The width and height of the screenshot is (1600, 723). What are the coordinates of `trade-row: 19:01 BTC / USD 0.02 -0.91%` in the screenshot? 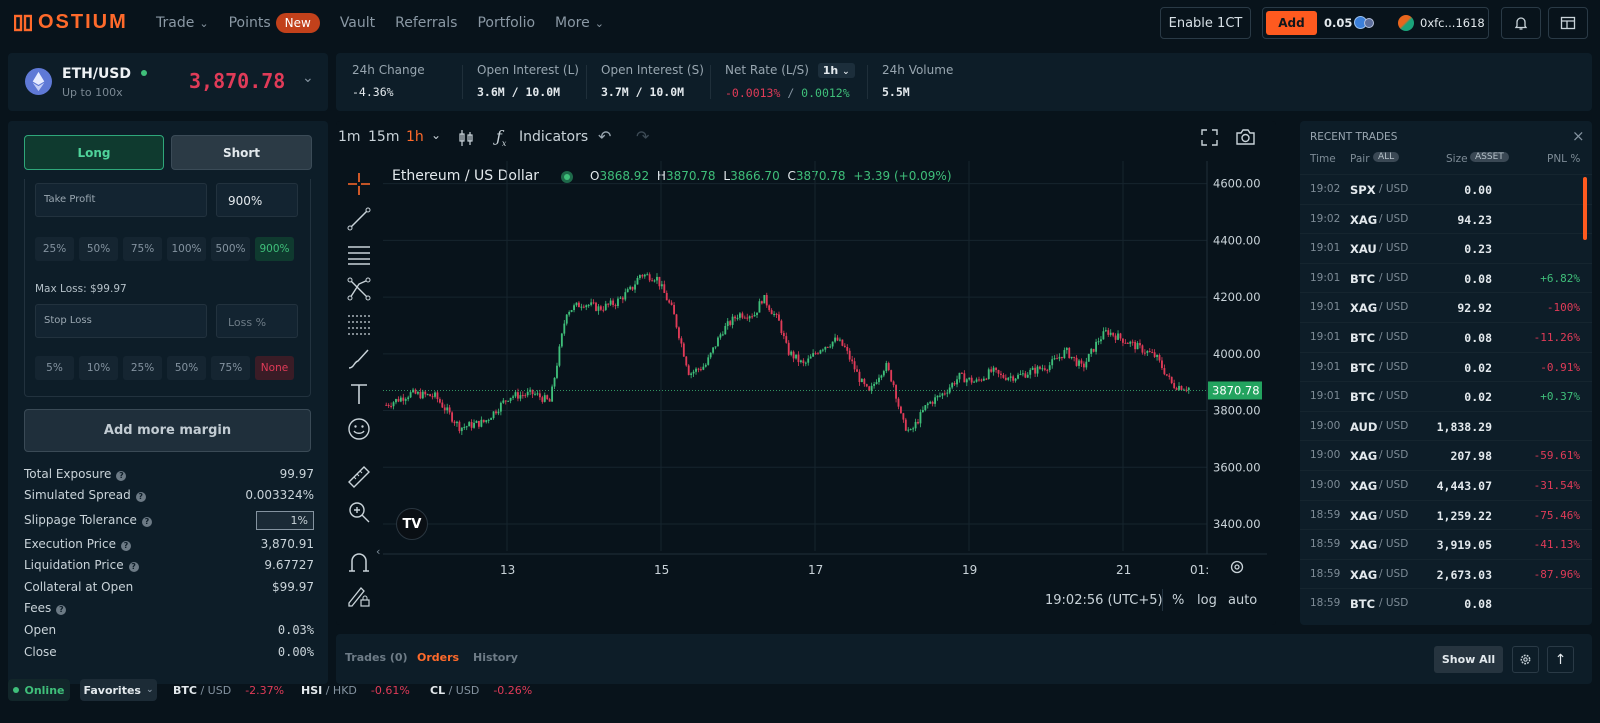 It's located at (1446, 366).